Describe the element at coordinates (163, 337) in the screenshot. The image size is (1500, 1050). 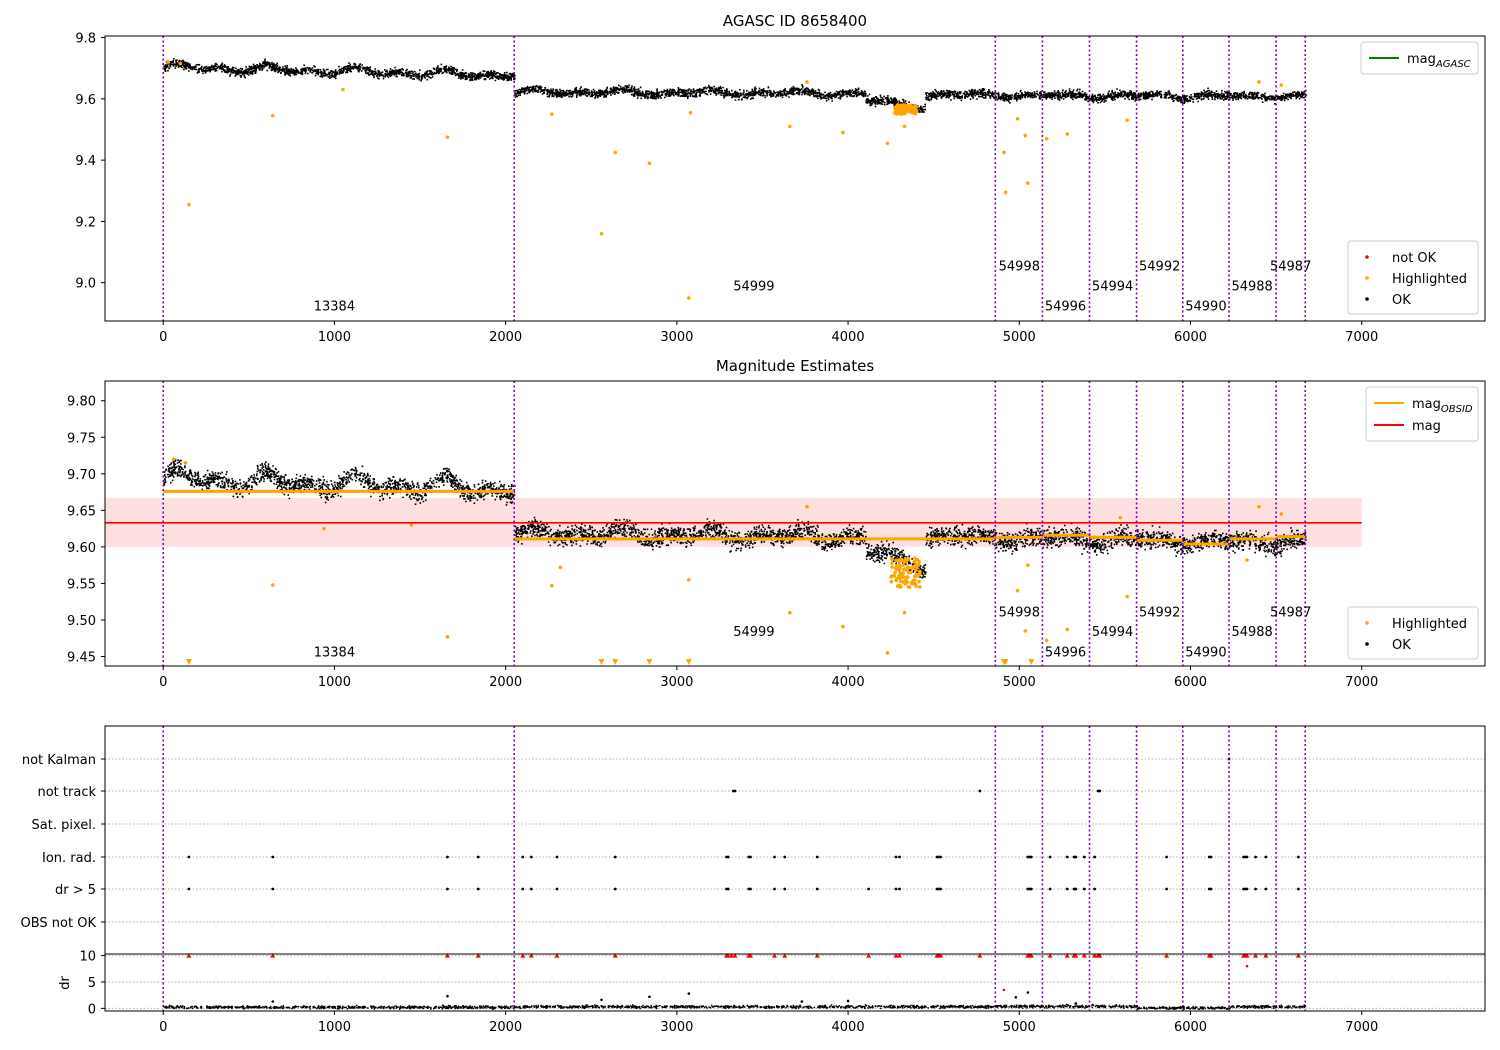
I see `x-tick-label: 0` at that location.